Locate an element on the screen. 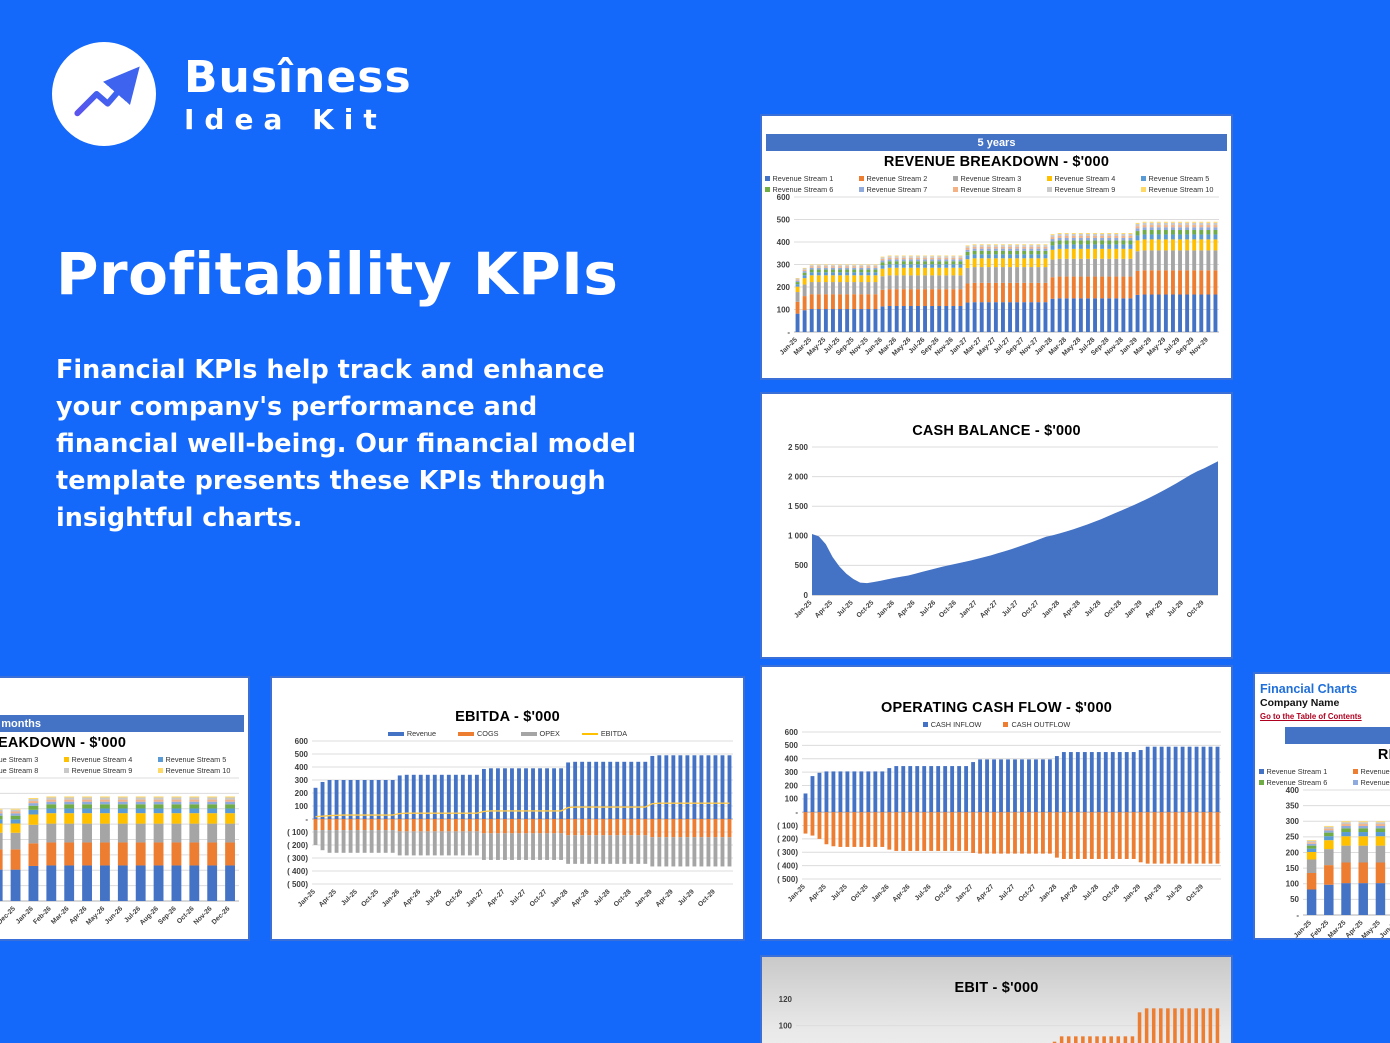 Image resolution: width=1390 pixels, height=1043 pixels. trend-arrow-icon is located at coordinates (104, 94).